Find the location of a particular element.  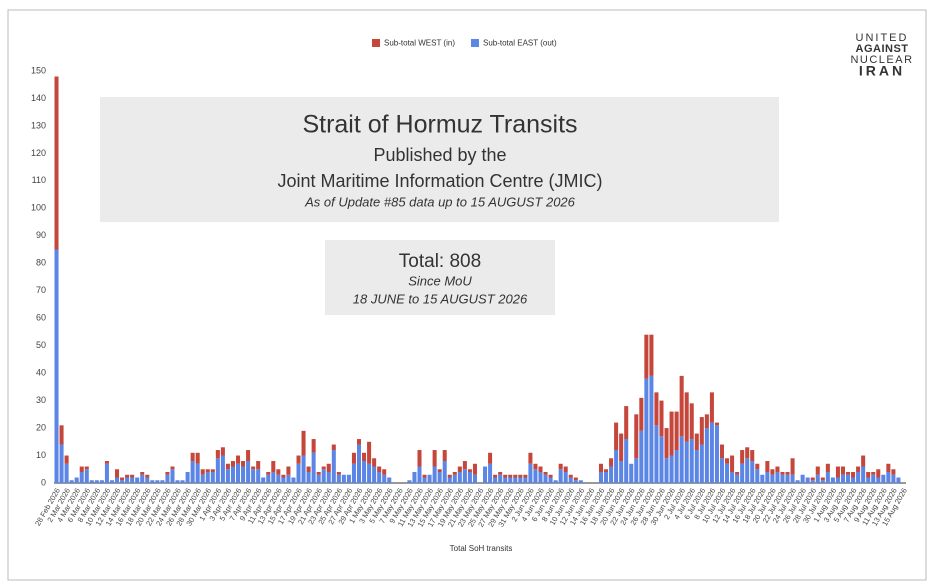

total-note: 18 JUNE to 15 AUGUST 2026 is located at coordinates (440, 298).